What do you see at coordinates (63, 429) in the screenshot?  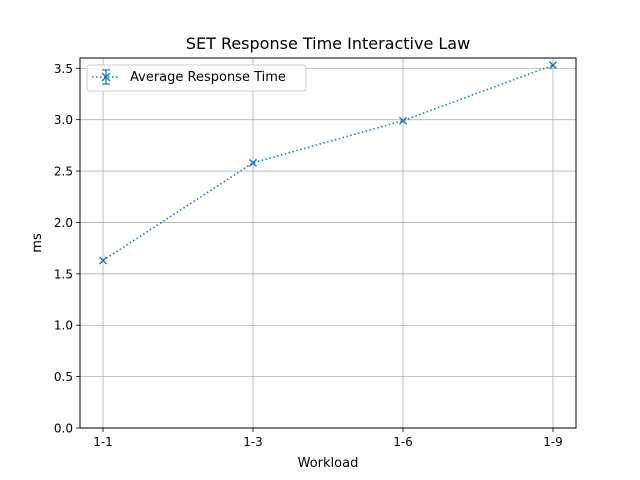 I see `y-tick-label: 0.0` at bounding box center [63, 429].